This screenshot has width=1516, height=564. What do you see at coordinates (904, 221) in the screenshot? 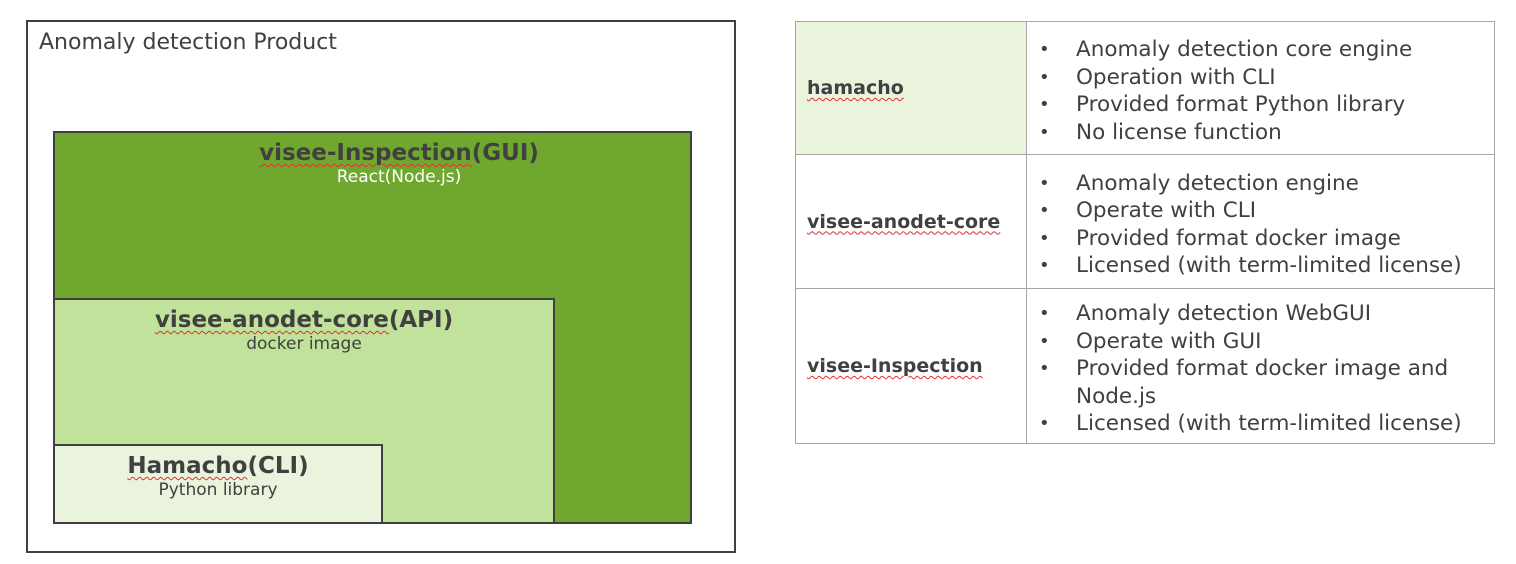
I see `product-name: visee-anodet-core` at bounding box center [904, 221].